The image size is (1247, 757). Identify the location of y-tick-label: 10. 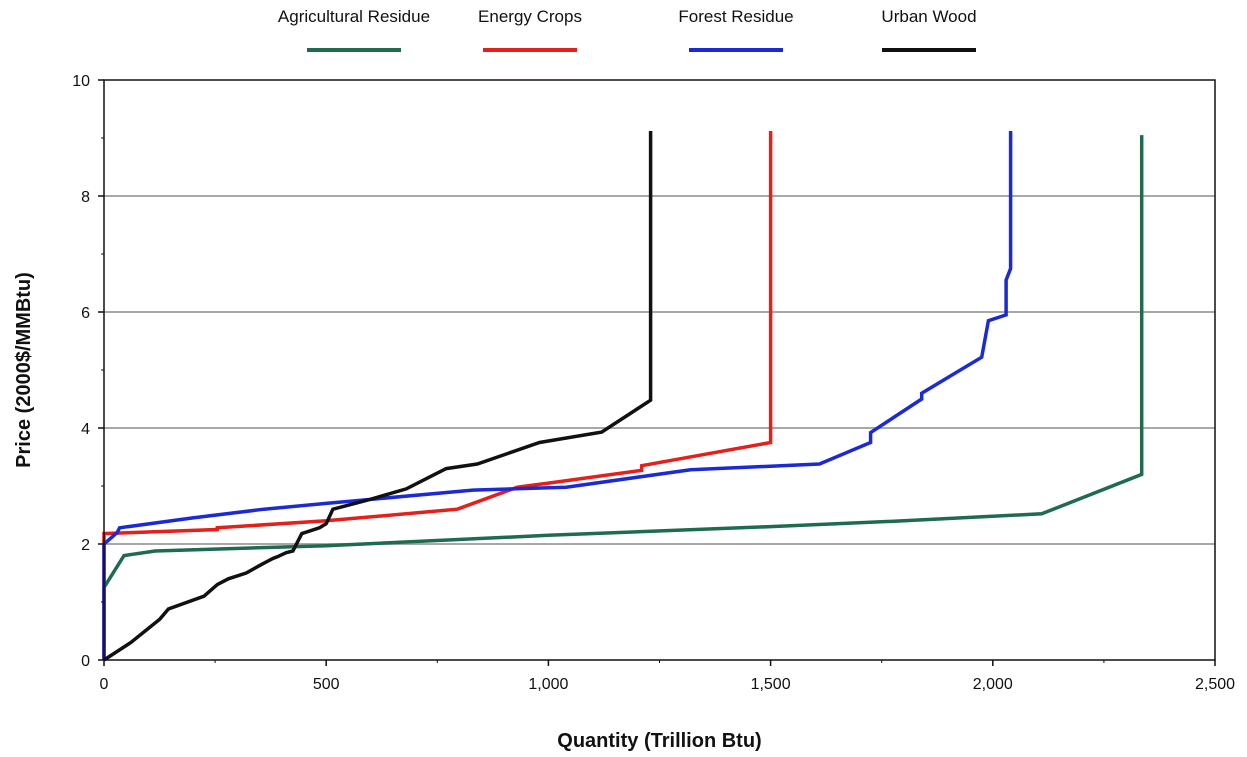
(81, 81).